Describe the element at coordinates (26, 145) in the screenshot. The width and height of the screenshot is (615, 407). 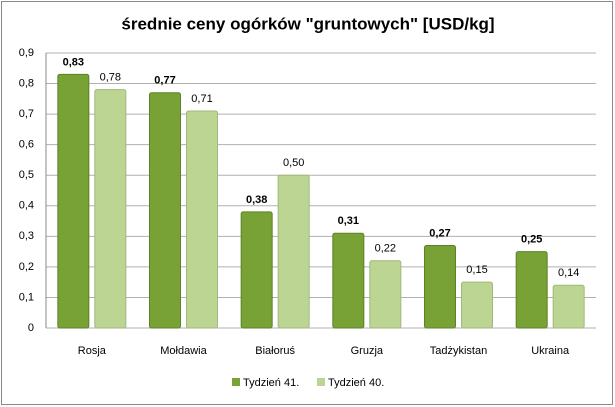
I see `y-tick-label: 0,6` at that location.